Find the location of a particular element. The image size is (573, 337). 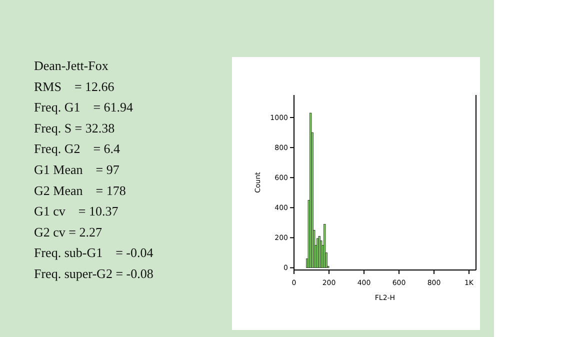

text: RMS = 12.66 is located at coordinates (74, 86).